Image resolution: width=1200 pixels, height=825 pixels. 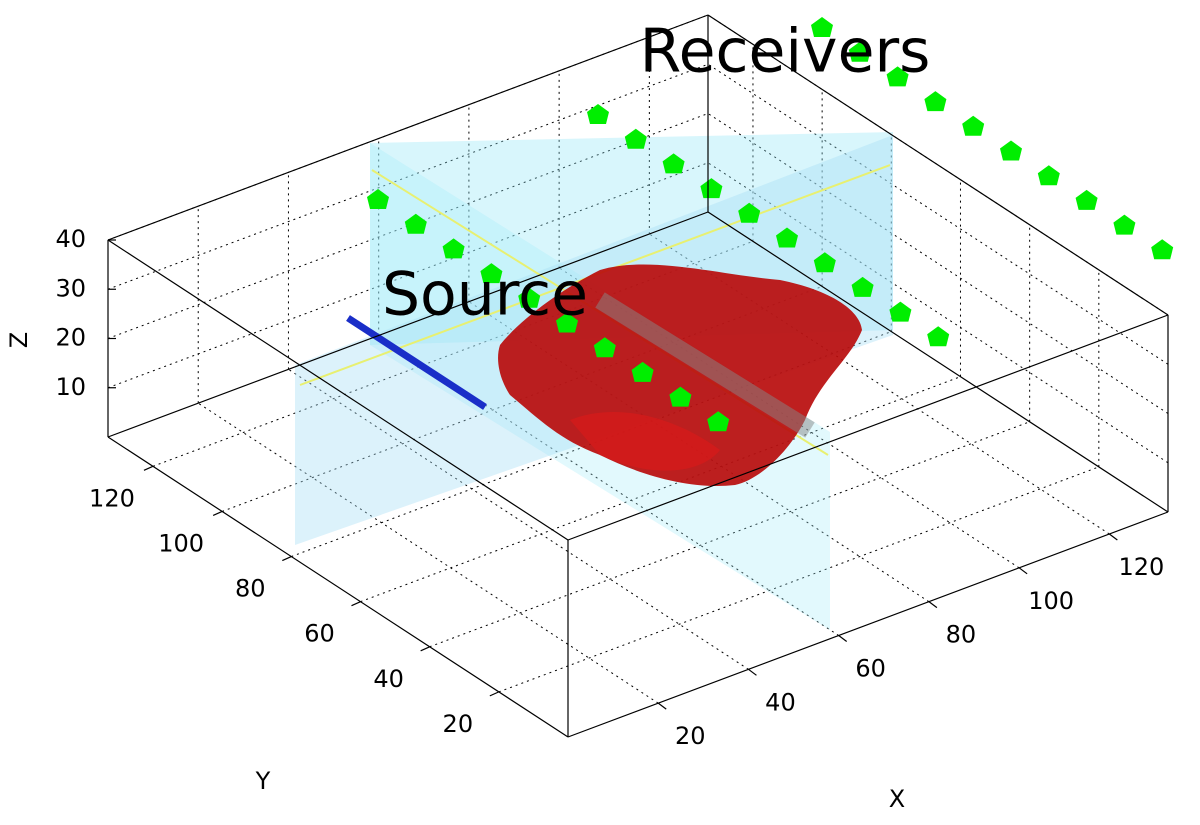 What do you see at coordinates (645, 441) in the screenshot?
I see `anomaly-shading` at bounding box center [645, 441].